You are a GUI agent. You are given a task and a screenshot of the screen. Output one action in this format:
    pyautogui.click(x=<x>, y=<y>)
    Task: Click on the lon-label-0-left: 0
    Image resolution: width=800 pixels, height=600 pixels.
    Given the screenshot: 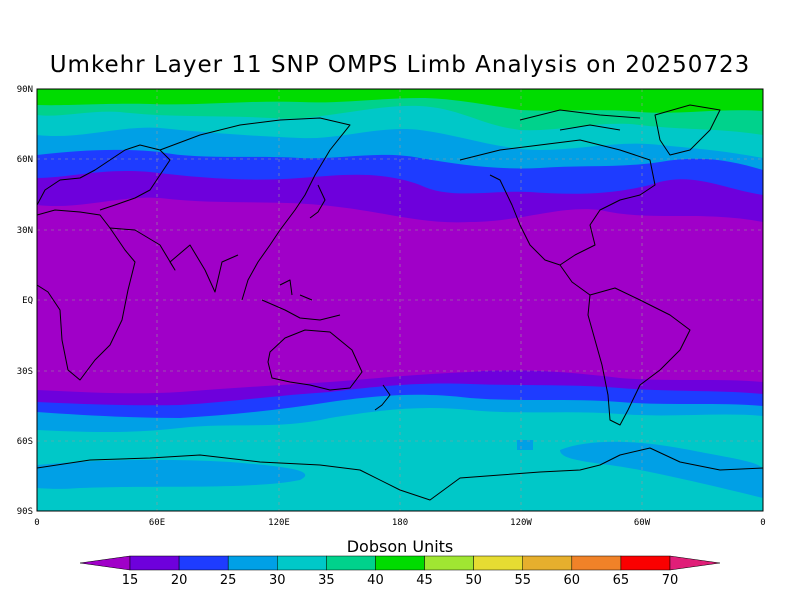 What is the action you would take?
    pyautogui.click(x=36, y=523)
    